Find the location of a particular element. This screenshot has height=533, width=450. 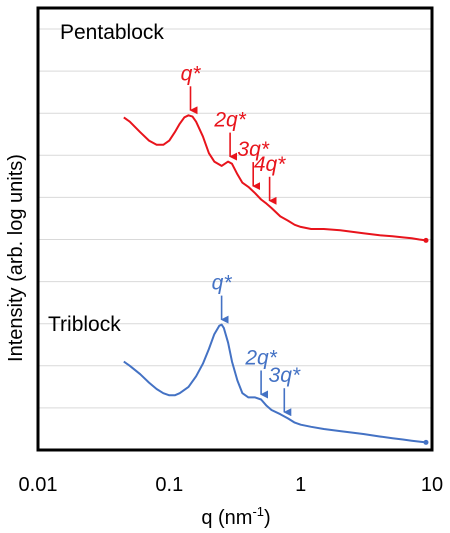

peak-label: 4q* is located at coordinates (270, 164).